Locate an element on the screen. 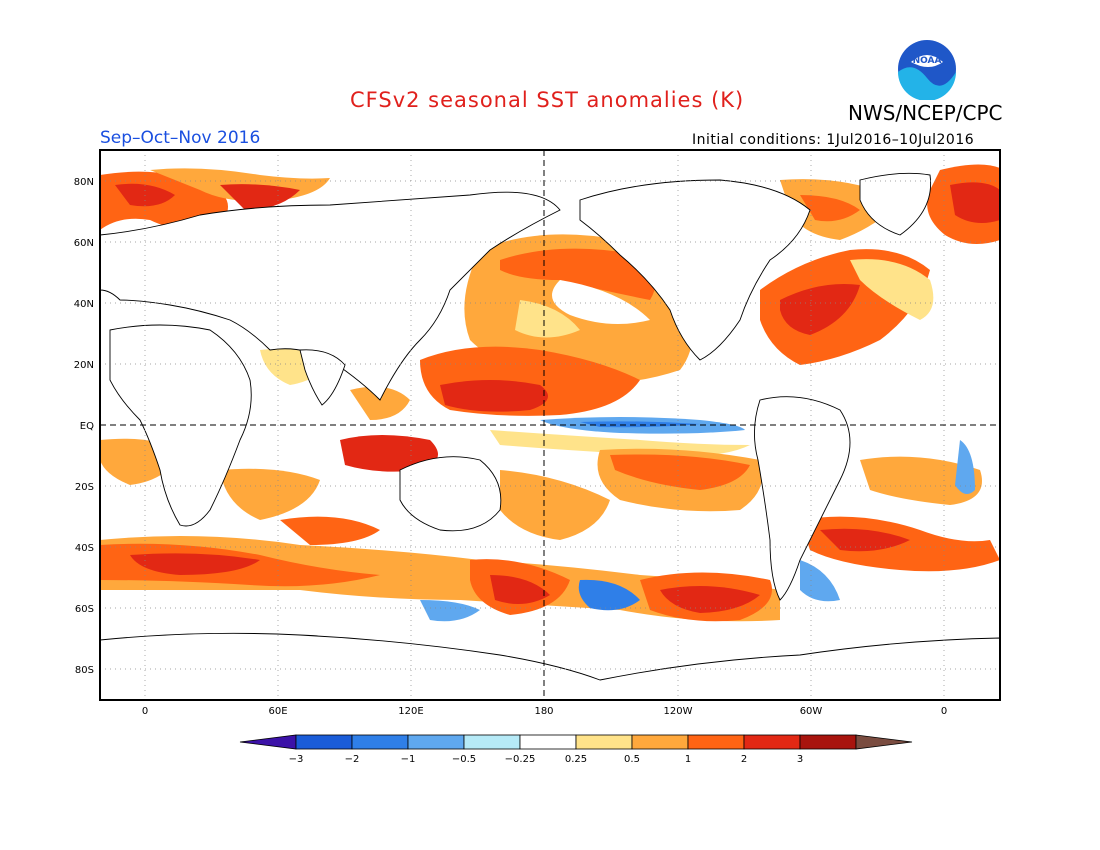 Image resolution: width=1100 pixels, height=850 pixels. svg-text: NOAA is located at coordinates (927, 61).